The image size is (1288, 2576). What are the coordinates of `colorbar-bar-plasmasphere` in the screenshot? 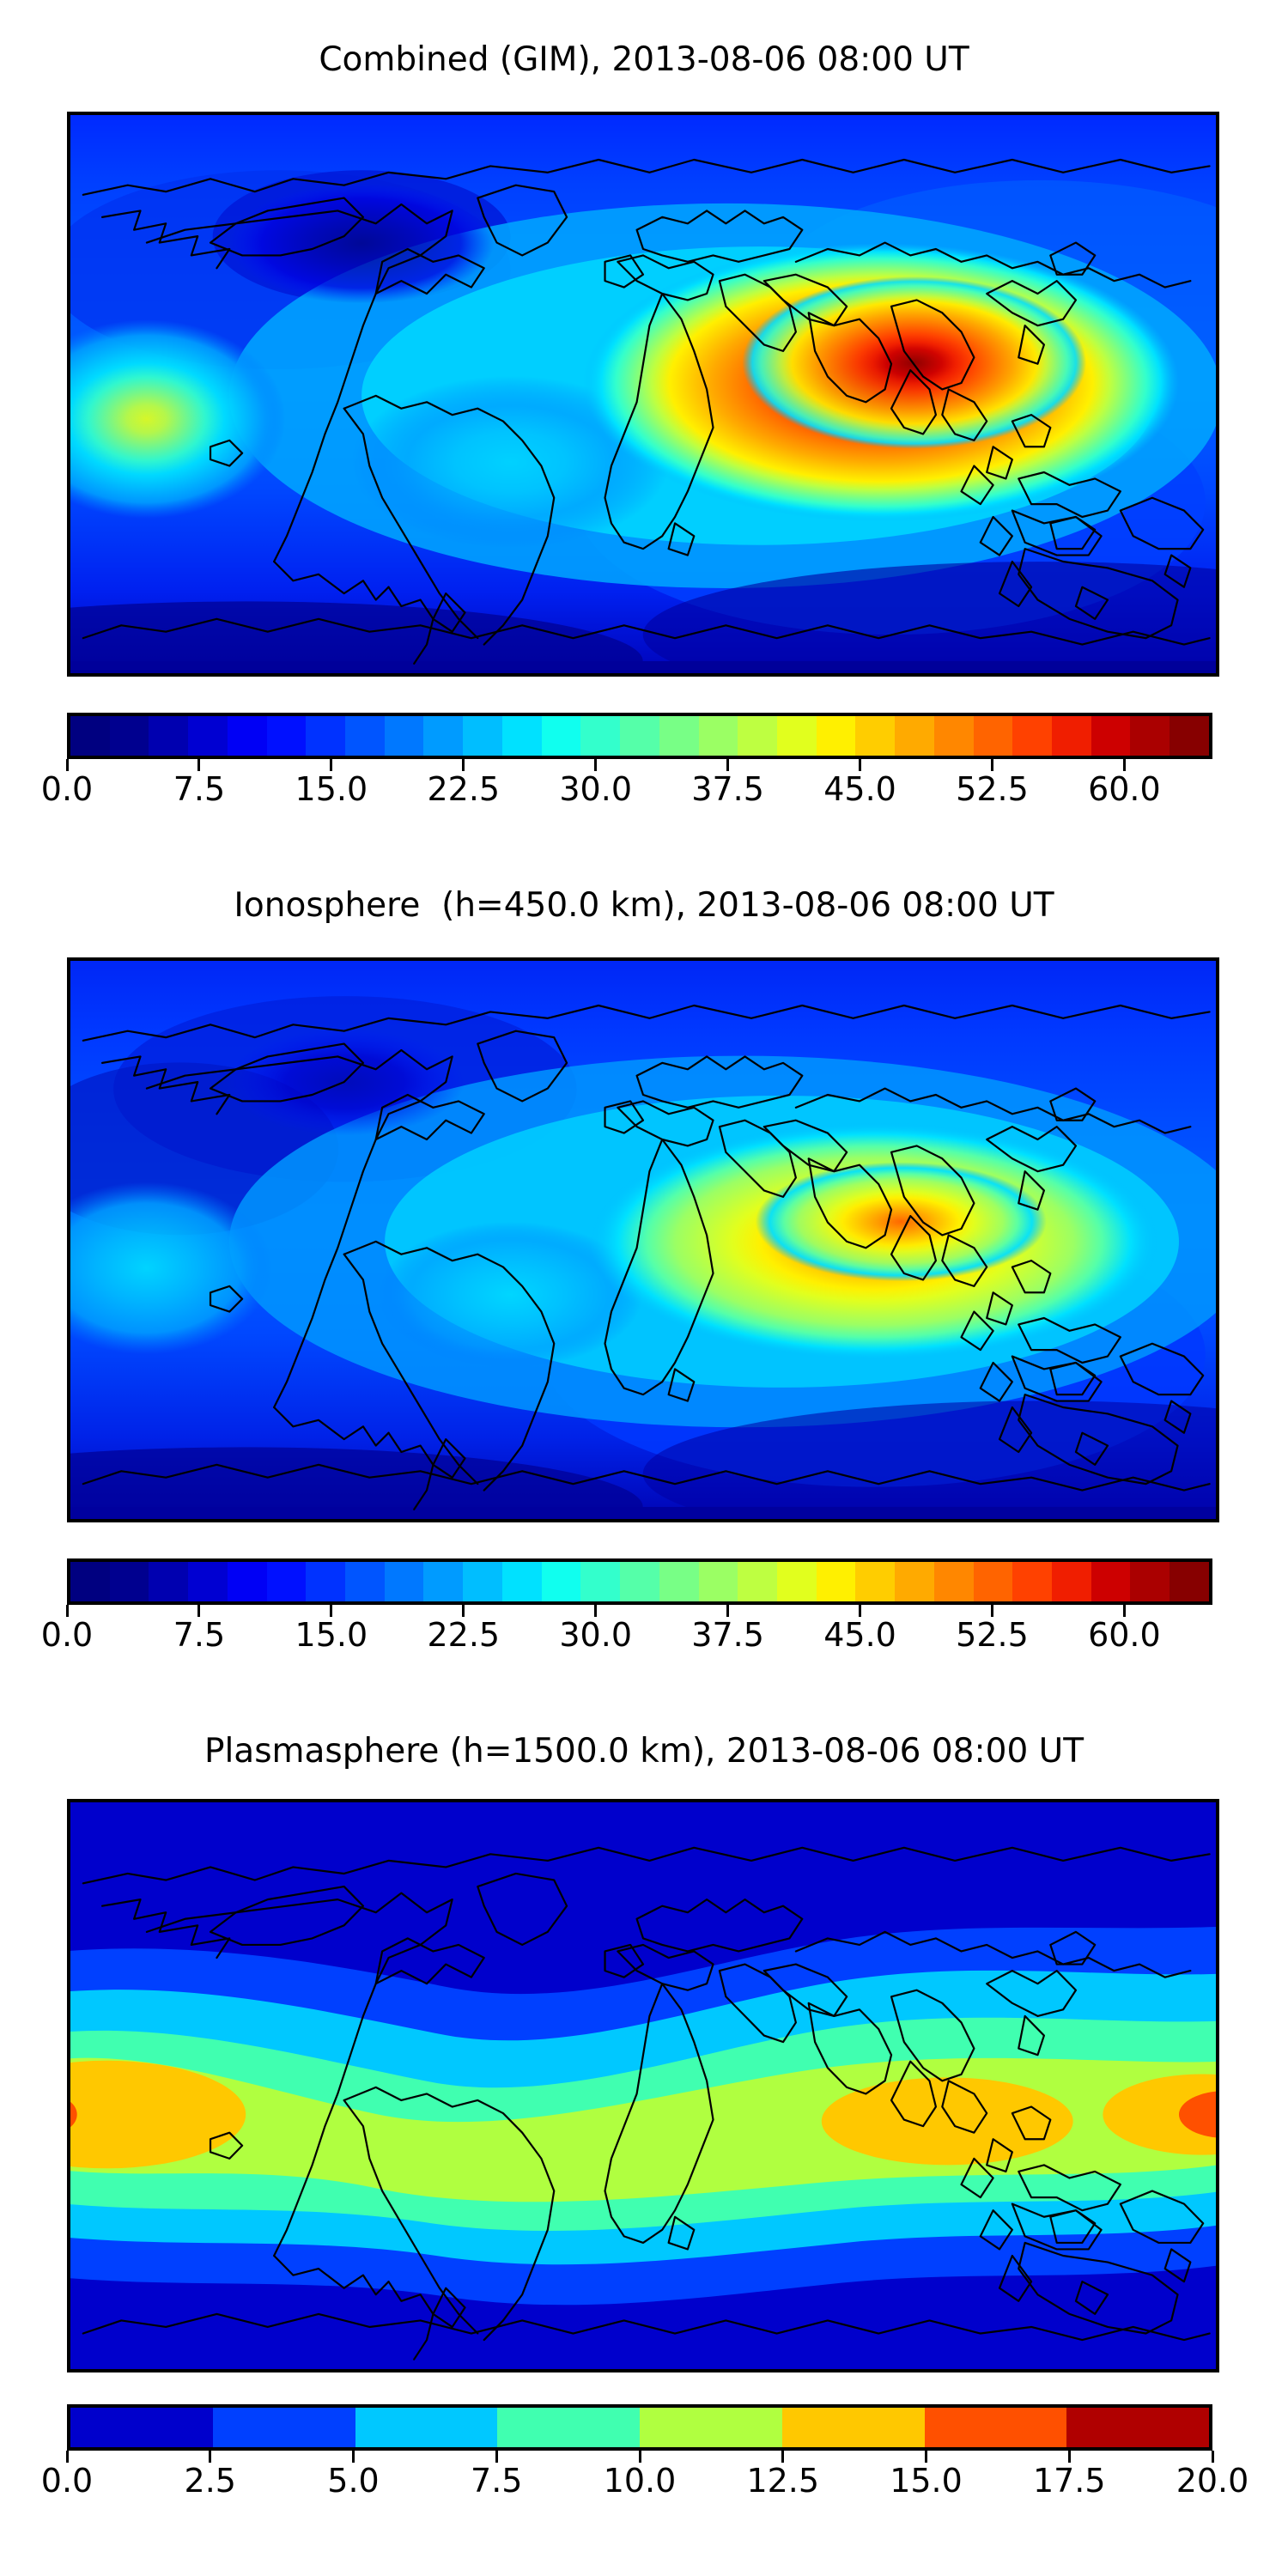 It's located at (640, 2427).